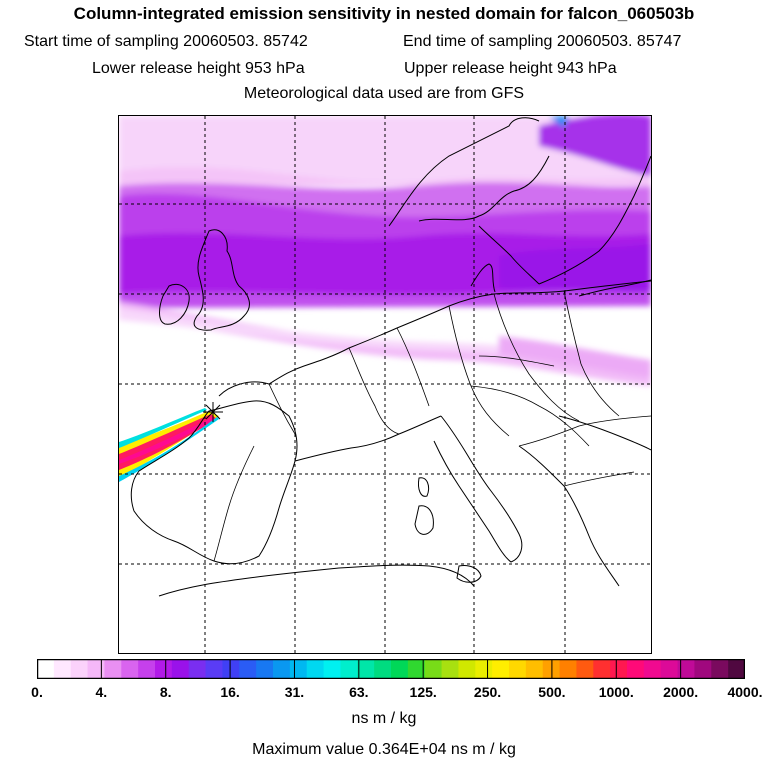 This screenshot has height=768, width=768. Describe the element at coordinates (166, 41) in the screenshot. I see `start-time-label: Start time of sampling 20060503. 85742` at that location.